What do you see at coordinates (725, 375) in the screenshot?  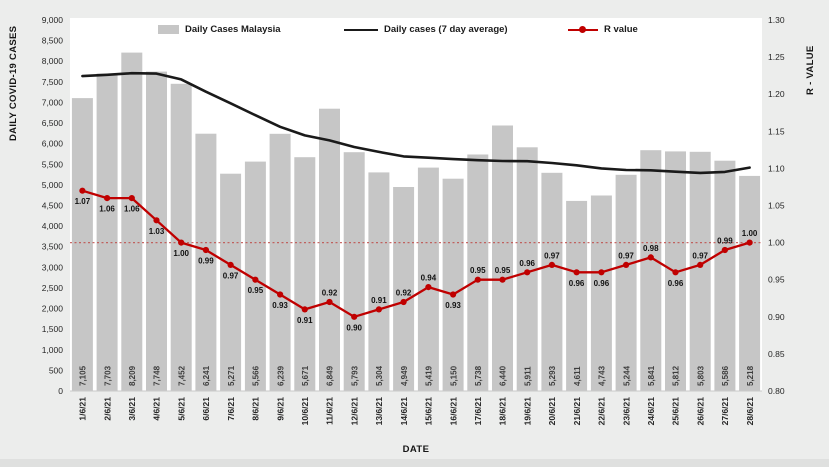 I see `bar-value-label: 5,586` at bounding box center [725, 375].